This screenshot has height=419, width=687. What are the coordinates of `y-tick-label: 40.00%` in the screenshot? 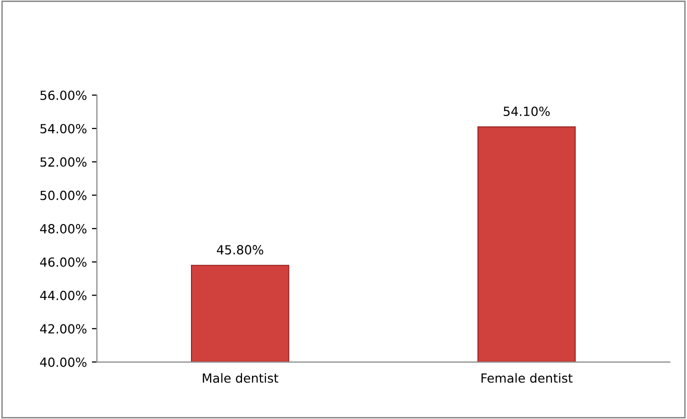 It's located at (63, 362).